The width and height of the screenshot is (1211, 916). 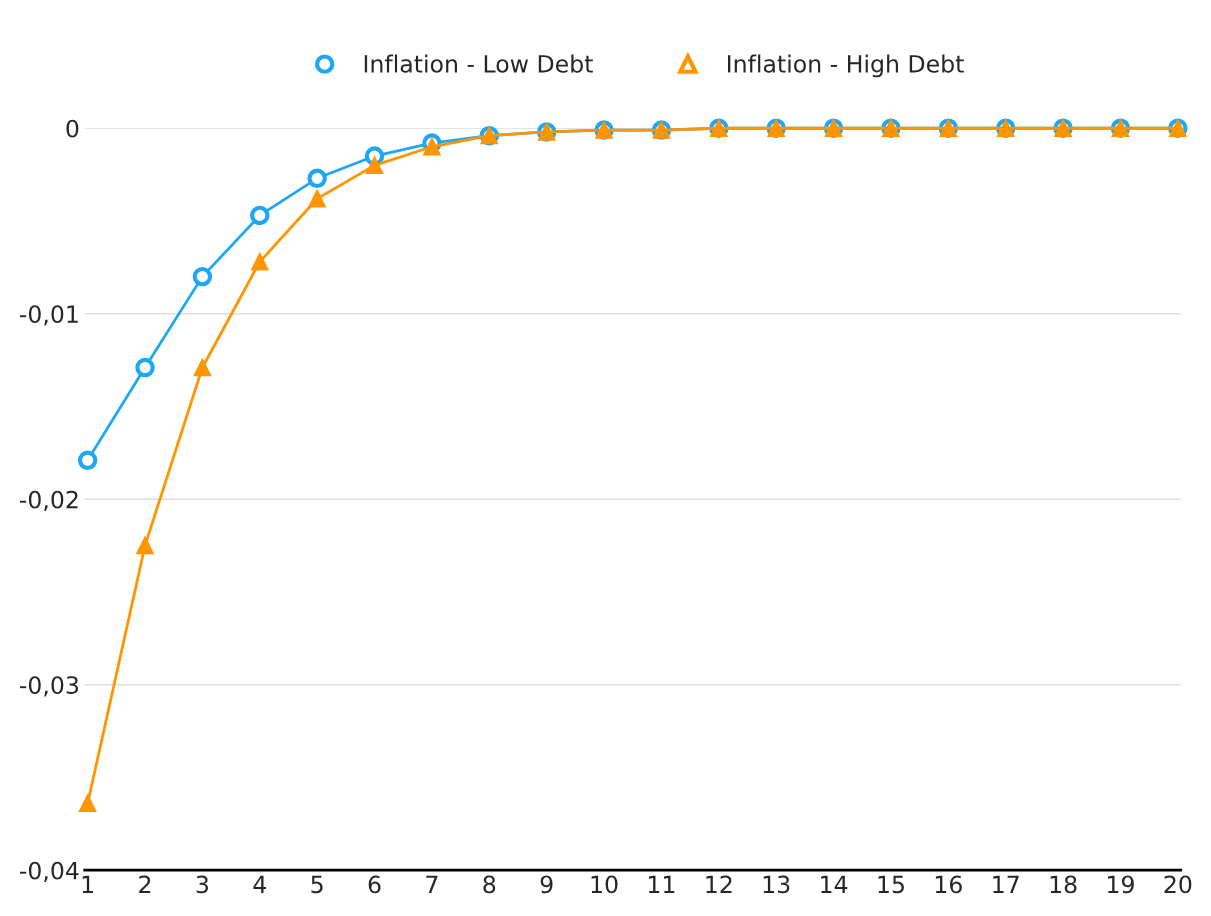 What do you see at coordinates (662, 884) in the screenshot?
I see `x-tick-label: 11` at bounding box center [662, 884].